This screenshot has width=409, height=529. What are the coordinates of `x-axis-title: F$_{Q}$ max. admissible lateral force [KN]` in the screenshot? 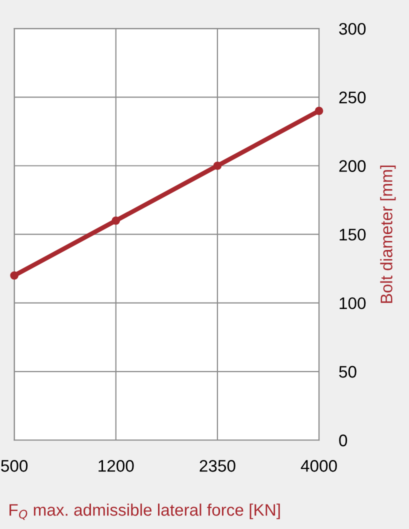 It's located at (145, 512).